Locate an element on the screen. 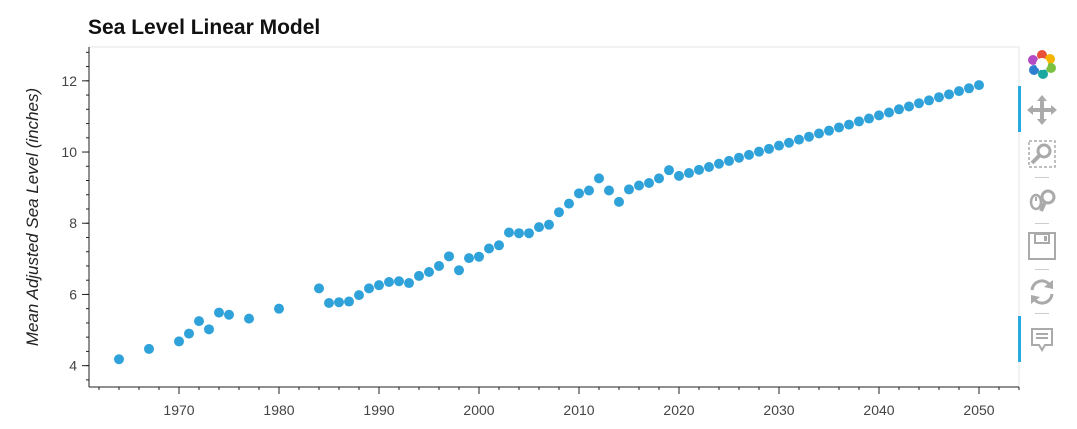  x-tick-label: 2010 is located at coordinates (578, 410).